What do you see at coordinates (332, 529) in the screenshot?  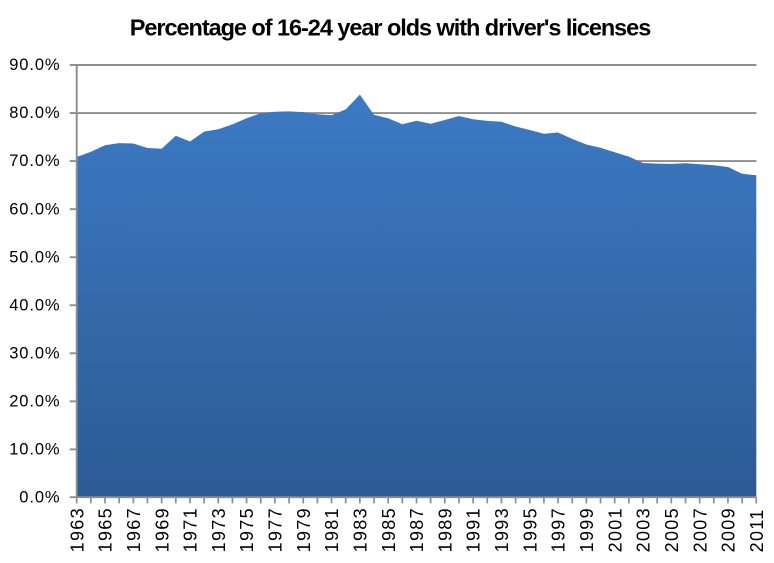 I see `svg-text: 1981` at bounding box center [332, 529].